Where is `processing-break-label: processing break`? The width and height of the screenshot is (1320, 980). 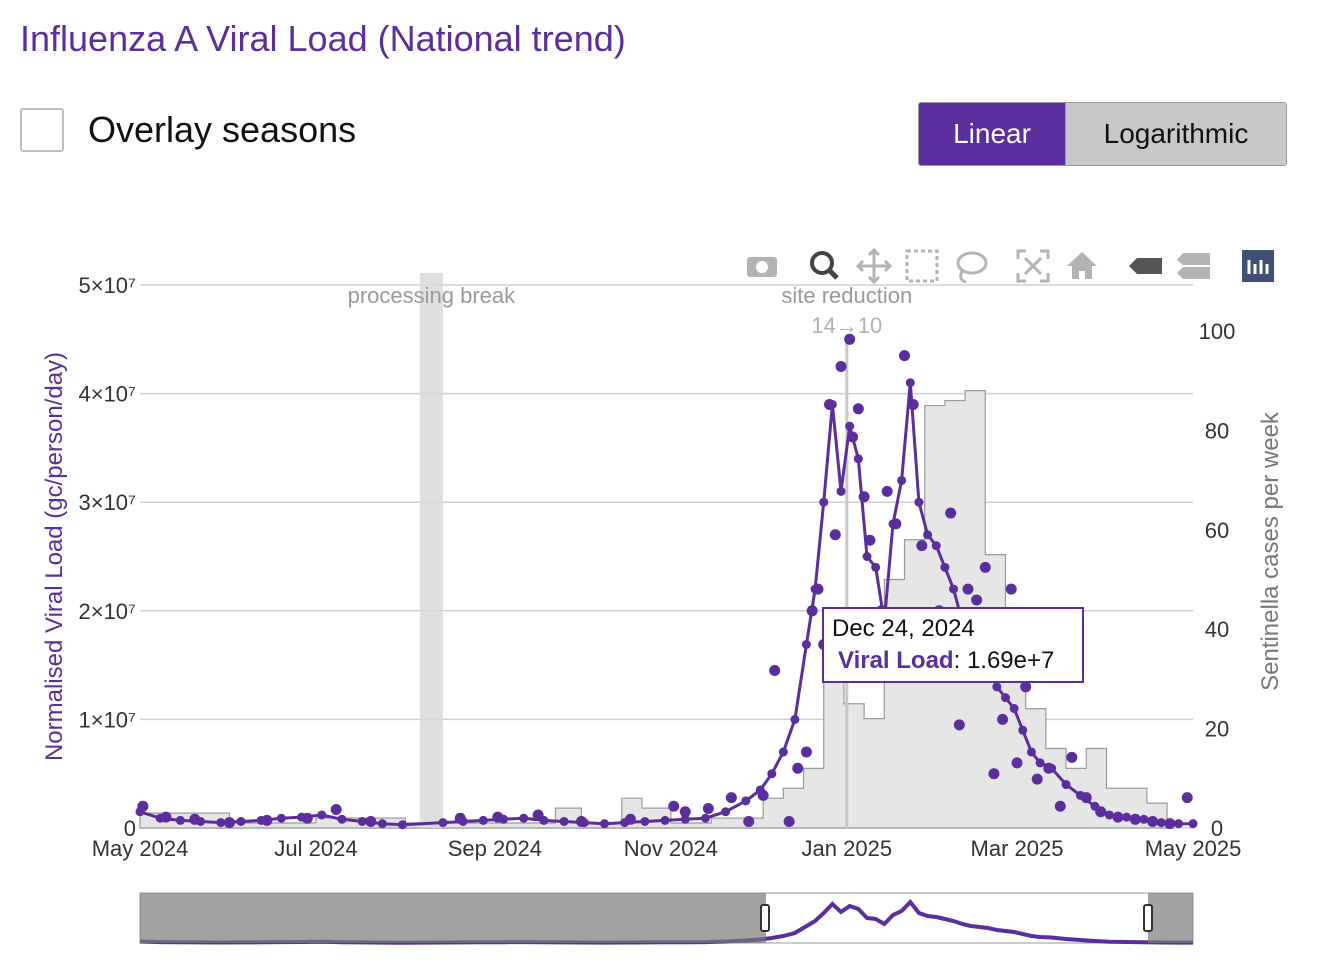
processing-break-label: processing break is located at coordinates (432, 295).